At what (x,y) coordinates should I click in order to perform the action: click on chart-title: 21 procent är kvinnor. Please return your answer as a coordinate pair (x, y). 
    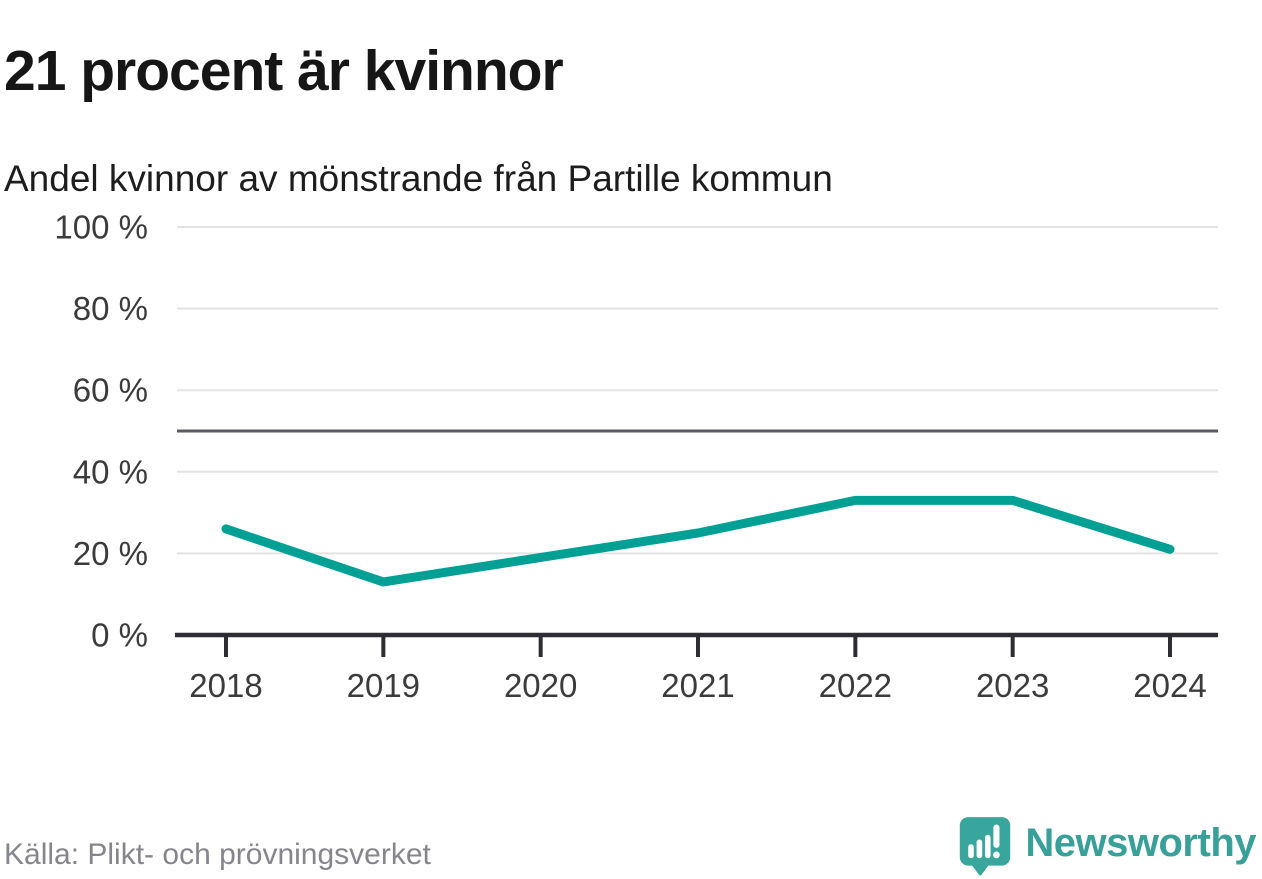
    Looking at the image, I should click on (284, 71).